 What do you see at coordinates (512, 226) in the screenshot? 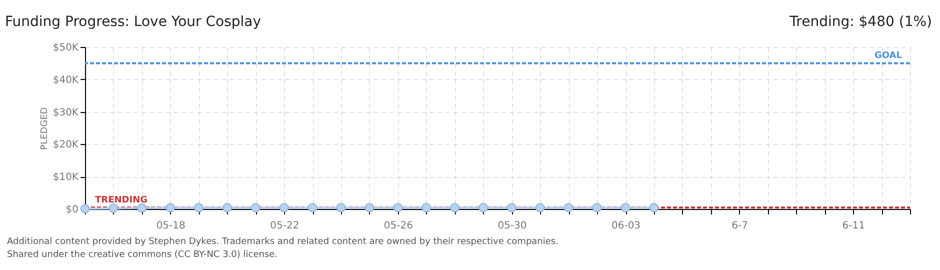
I see `x-tick-label: 05-30` at bounding box center [512, 226].